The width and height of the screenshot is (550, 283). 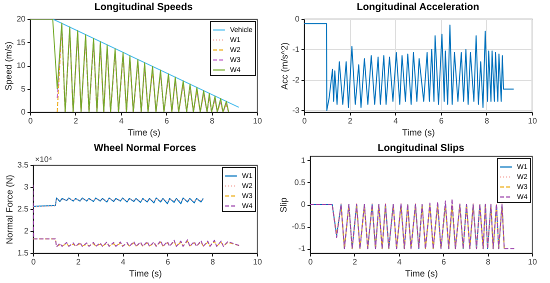 I want to click on y-tick-label: -2, so click(x=296, y=79).